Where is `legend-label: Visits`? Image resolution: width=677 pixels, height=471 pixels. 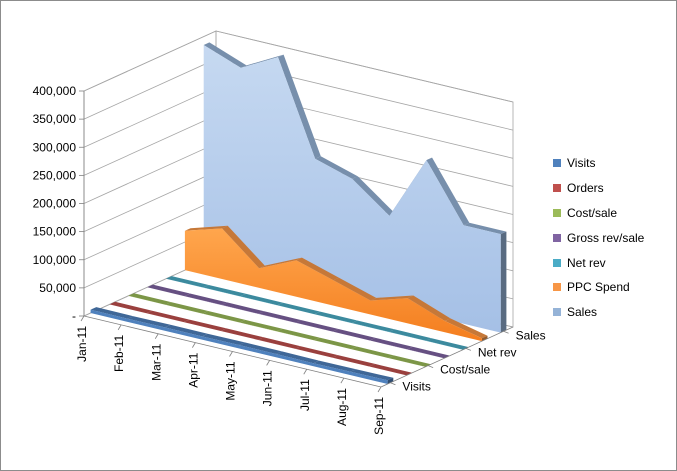
legend-label: Visits is located at coordinates (581, 163).